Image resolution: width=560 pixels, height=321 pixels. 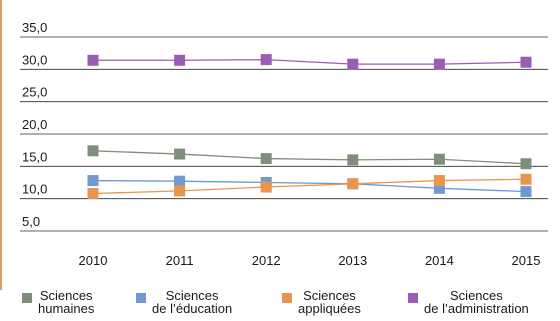 What do you see at coordinates (34, 27) in the screenshot?
I see `y-tick-label: 35,0` at bounding box center [34, 27].